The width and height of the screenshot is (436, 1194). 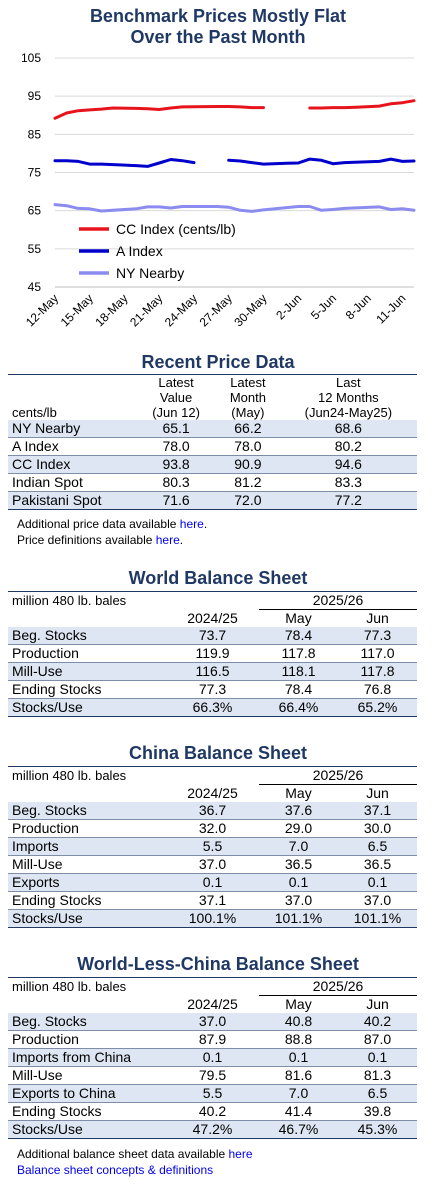 What do you see at coordinates (212, 775) in the screenshot?
I see `balance-header-row-1: million 480 lb. bales 2025/26` at bounding box center [212, 775].